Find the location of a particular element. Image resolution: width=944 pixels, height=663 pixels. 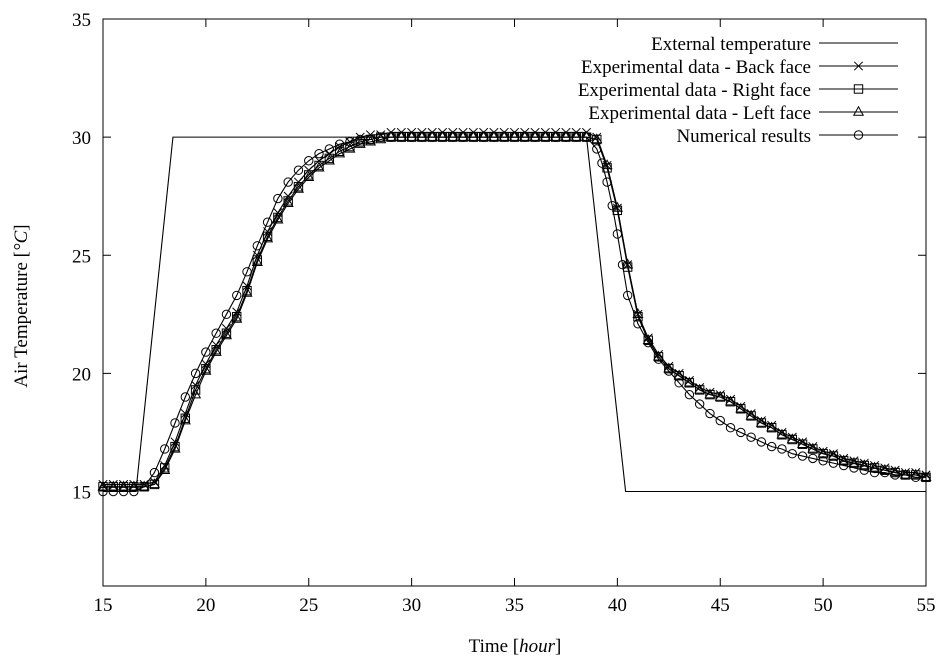

x-tick-label: 50 is located at coordinates (823, 605).